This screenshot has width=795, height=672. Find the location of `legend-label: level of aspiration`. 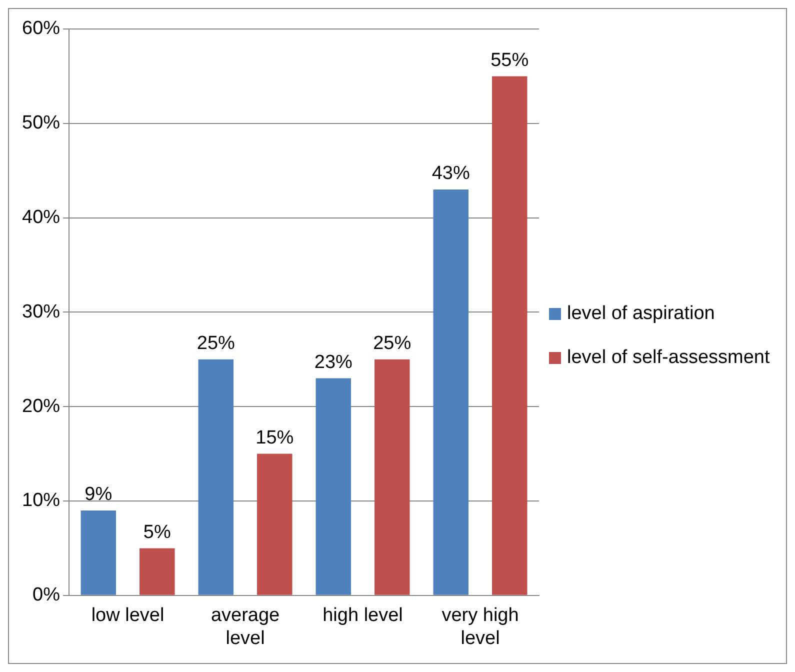

legend-label: level of aspiration is located at coordinates (641, 314).